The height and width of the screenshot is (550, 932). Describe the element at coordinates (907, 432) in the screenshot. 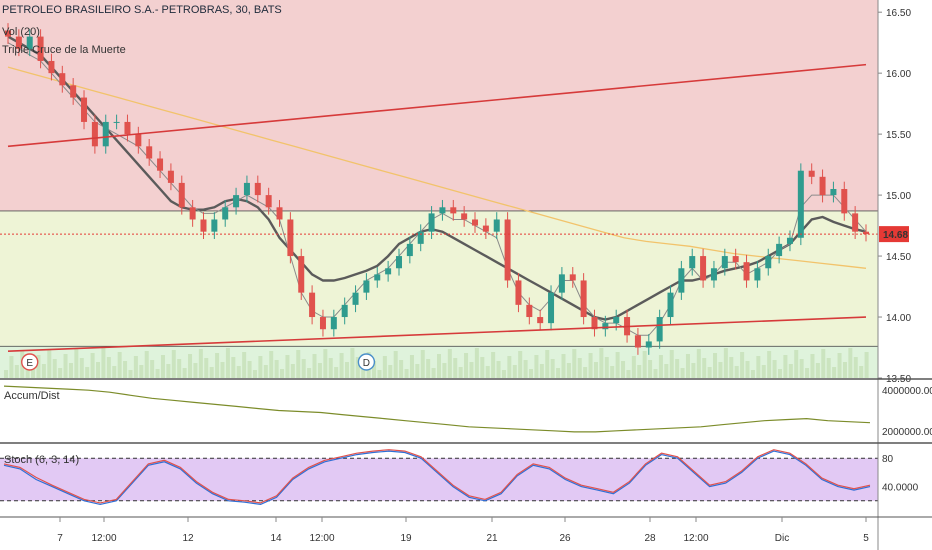

I see `accum-tick-label: 2000000.0000` at that location.